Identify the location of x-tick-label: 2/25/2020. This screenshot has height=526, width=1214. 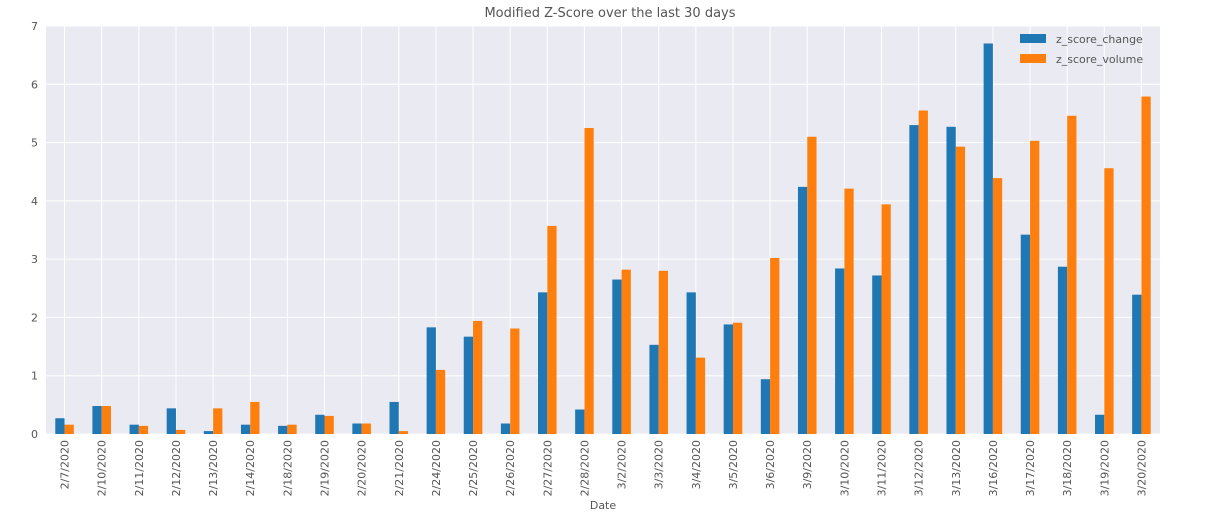
(473, 468).